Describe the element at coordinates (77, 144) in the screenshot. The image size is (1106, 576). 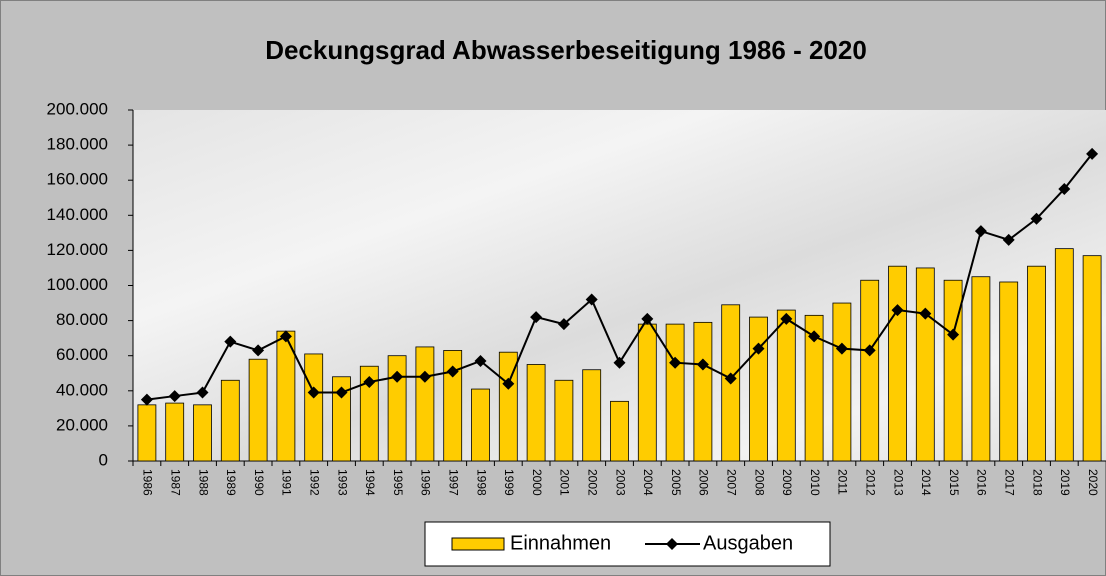
I see `y-tick-label: 180.000` at that location.